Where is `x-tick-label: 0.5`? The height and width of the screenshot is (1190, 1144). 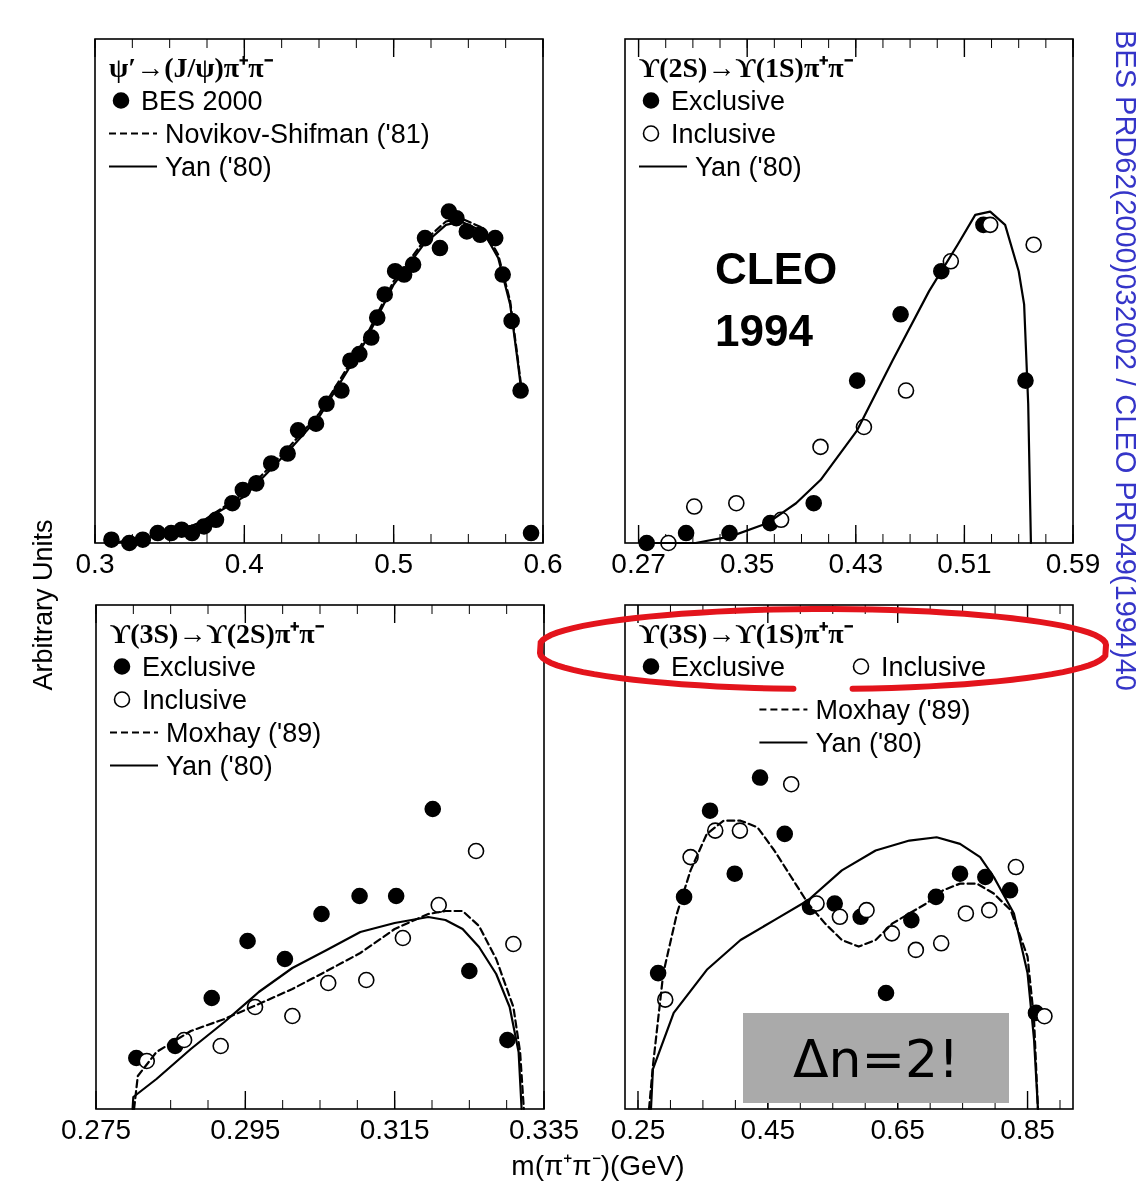 x-tick-label: 0.5 is located at coordinates (394, 563).